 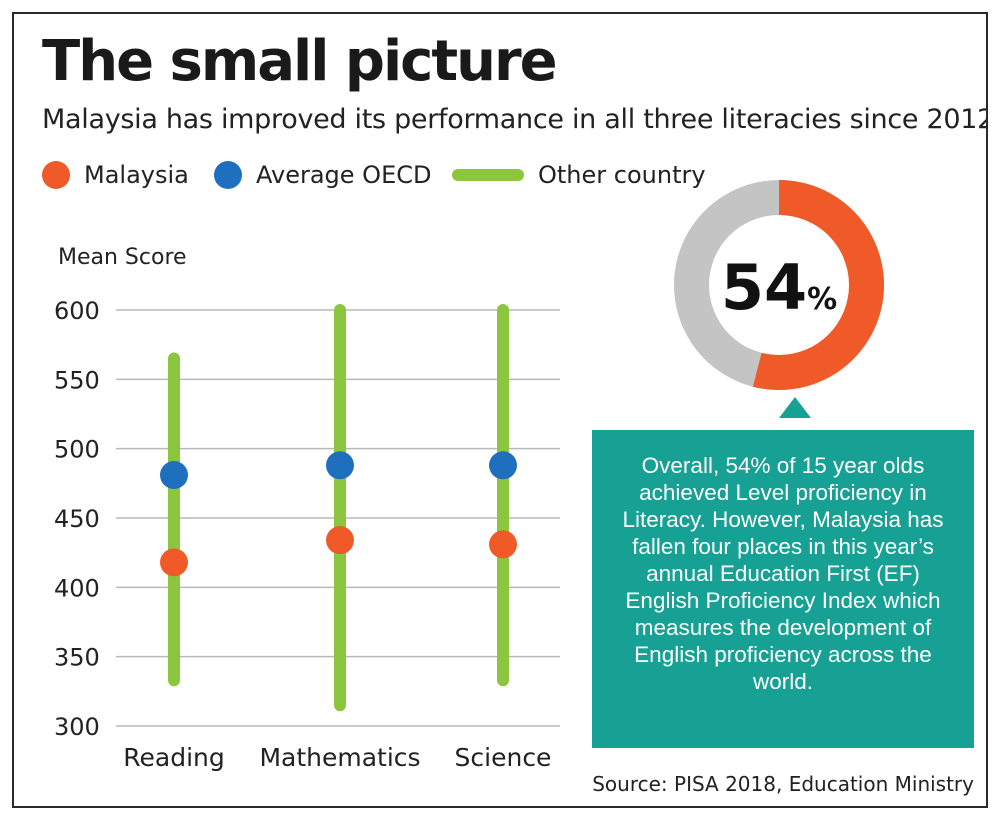 What do you see at coordinates (77, 658) in the screenshot?
I see `y-tick-label-350: 350` at bounding box center [77, 658].